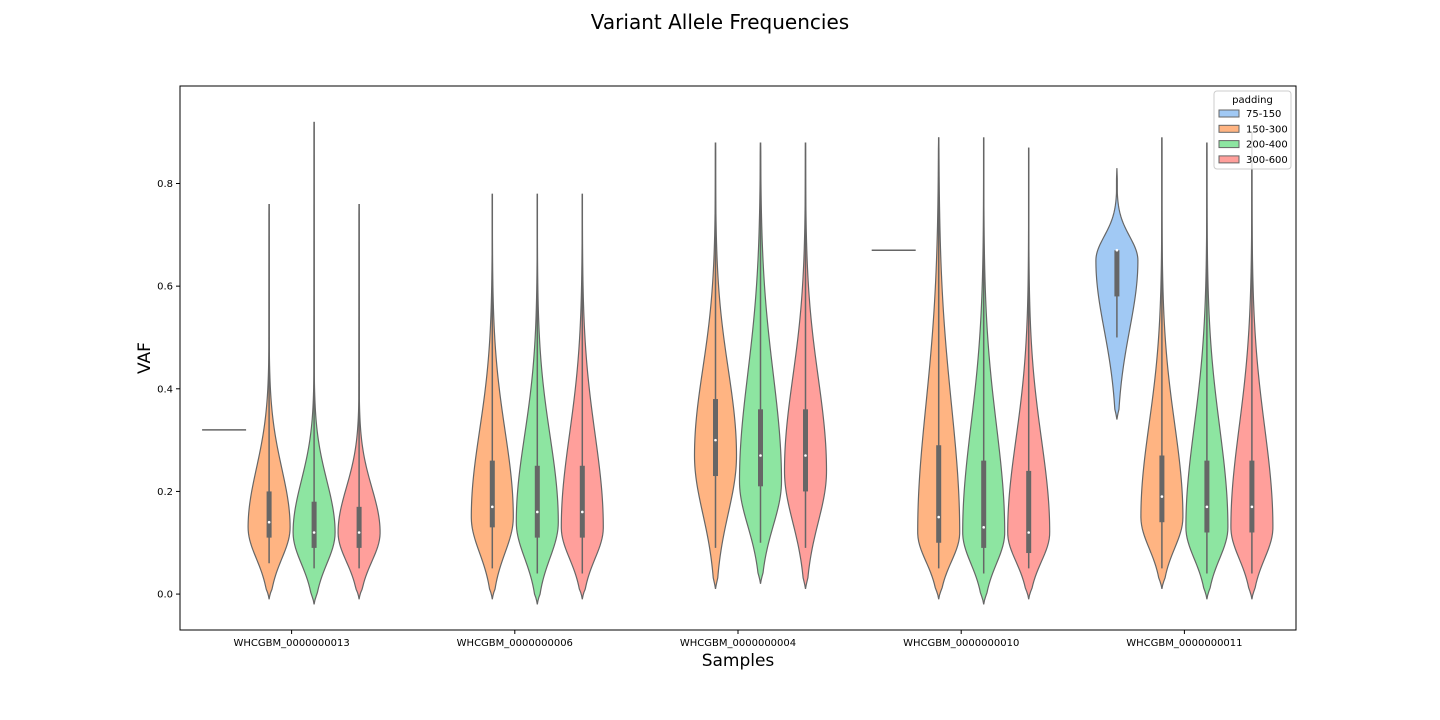 Image resolution: width=1440 pixels, height=720 pixels. Describe the element at coordinates (738, 661) in the screenshot. I see `x-axis-title: Samples` at that location.